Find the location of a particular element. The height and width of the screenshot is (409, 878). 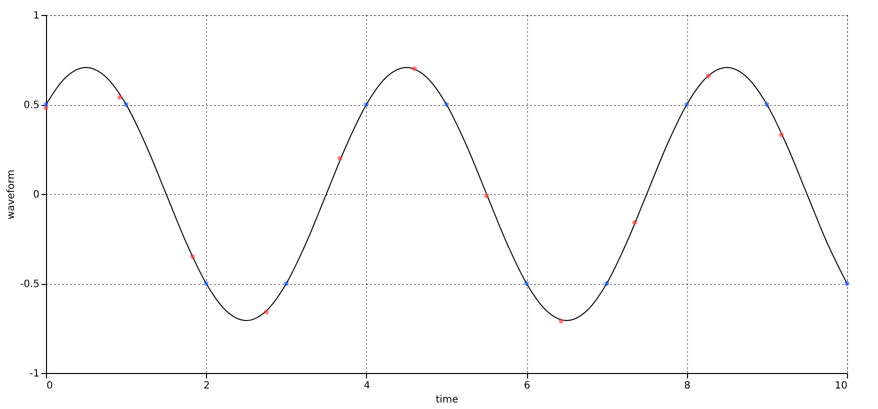

y-axis-title: waveform is located at coordinates (11, 195).